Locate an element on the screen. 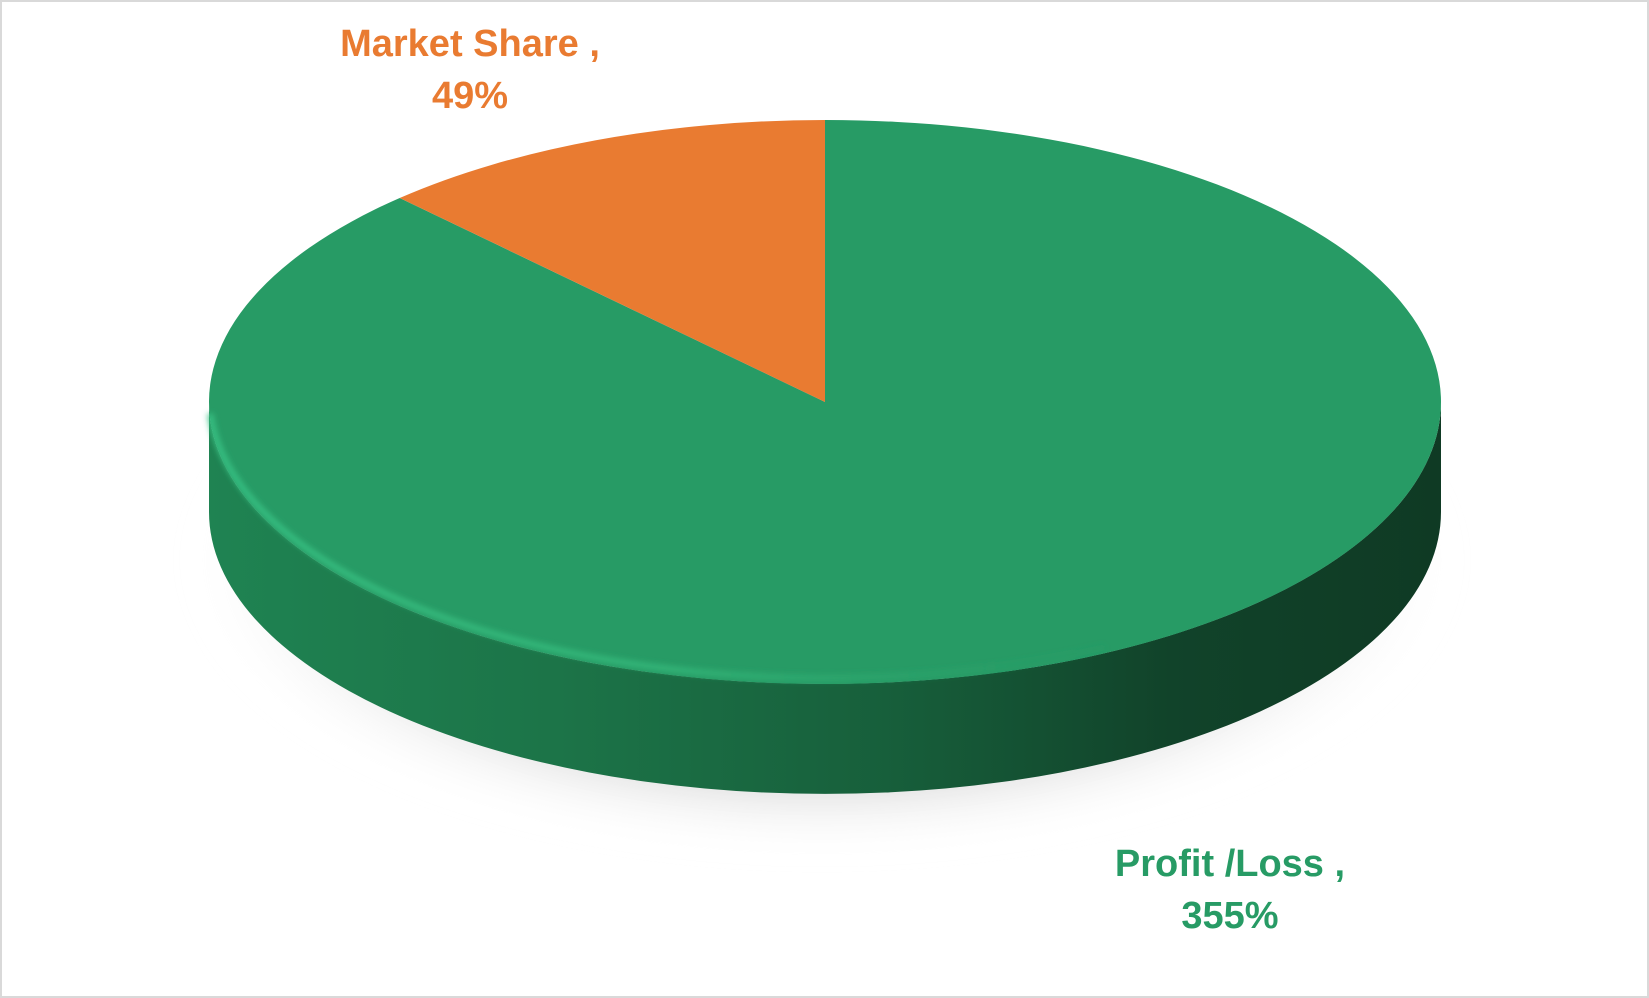  pie-rim-highlight is located at coordinates (656, 547).